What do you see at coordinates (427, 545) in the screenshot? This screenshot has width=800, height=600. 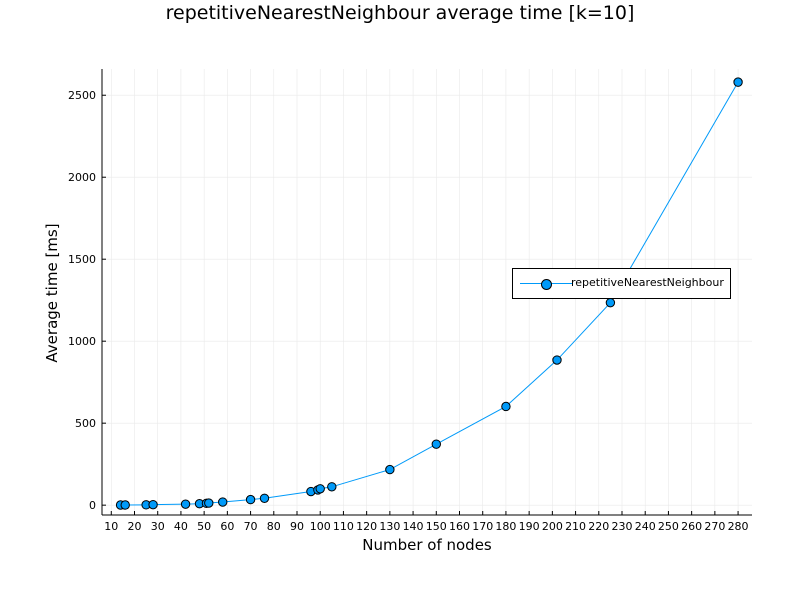 I see `x-axis-label: Number of nodes` at bounding box center [427, 545].